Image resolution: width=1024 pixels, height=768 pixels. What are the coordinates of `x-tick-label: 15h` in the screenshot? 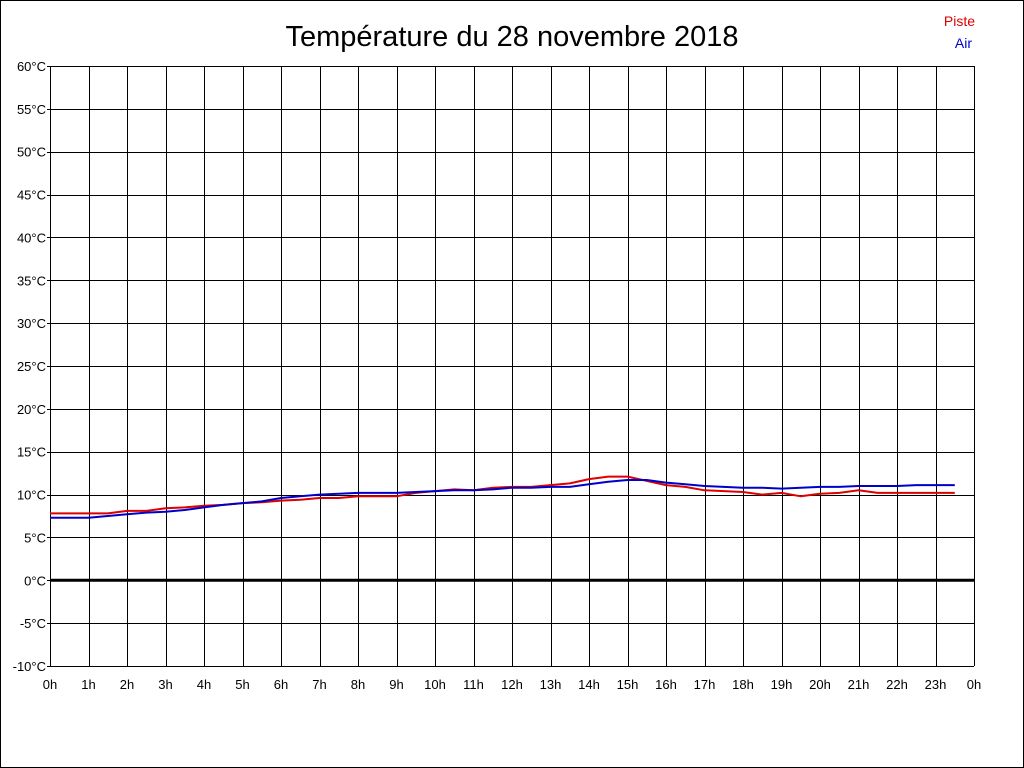 It's located at (628, 684).